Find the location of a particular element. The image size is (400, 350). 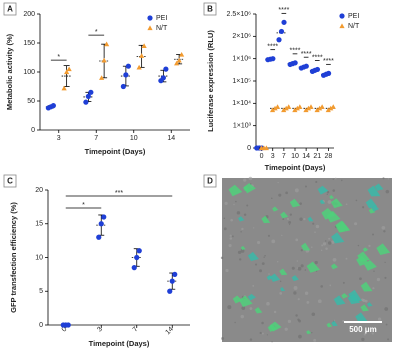

x-tick-label: 21 is located at coordinates (317, 156).